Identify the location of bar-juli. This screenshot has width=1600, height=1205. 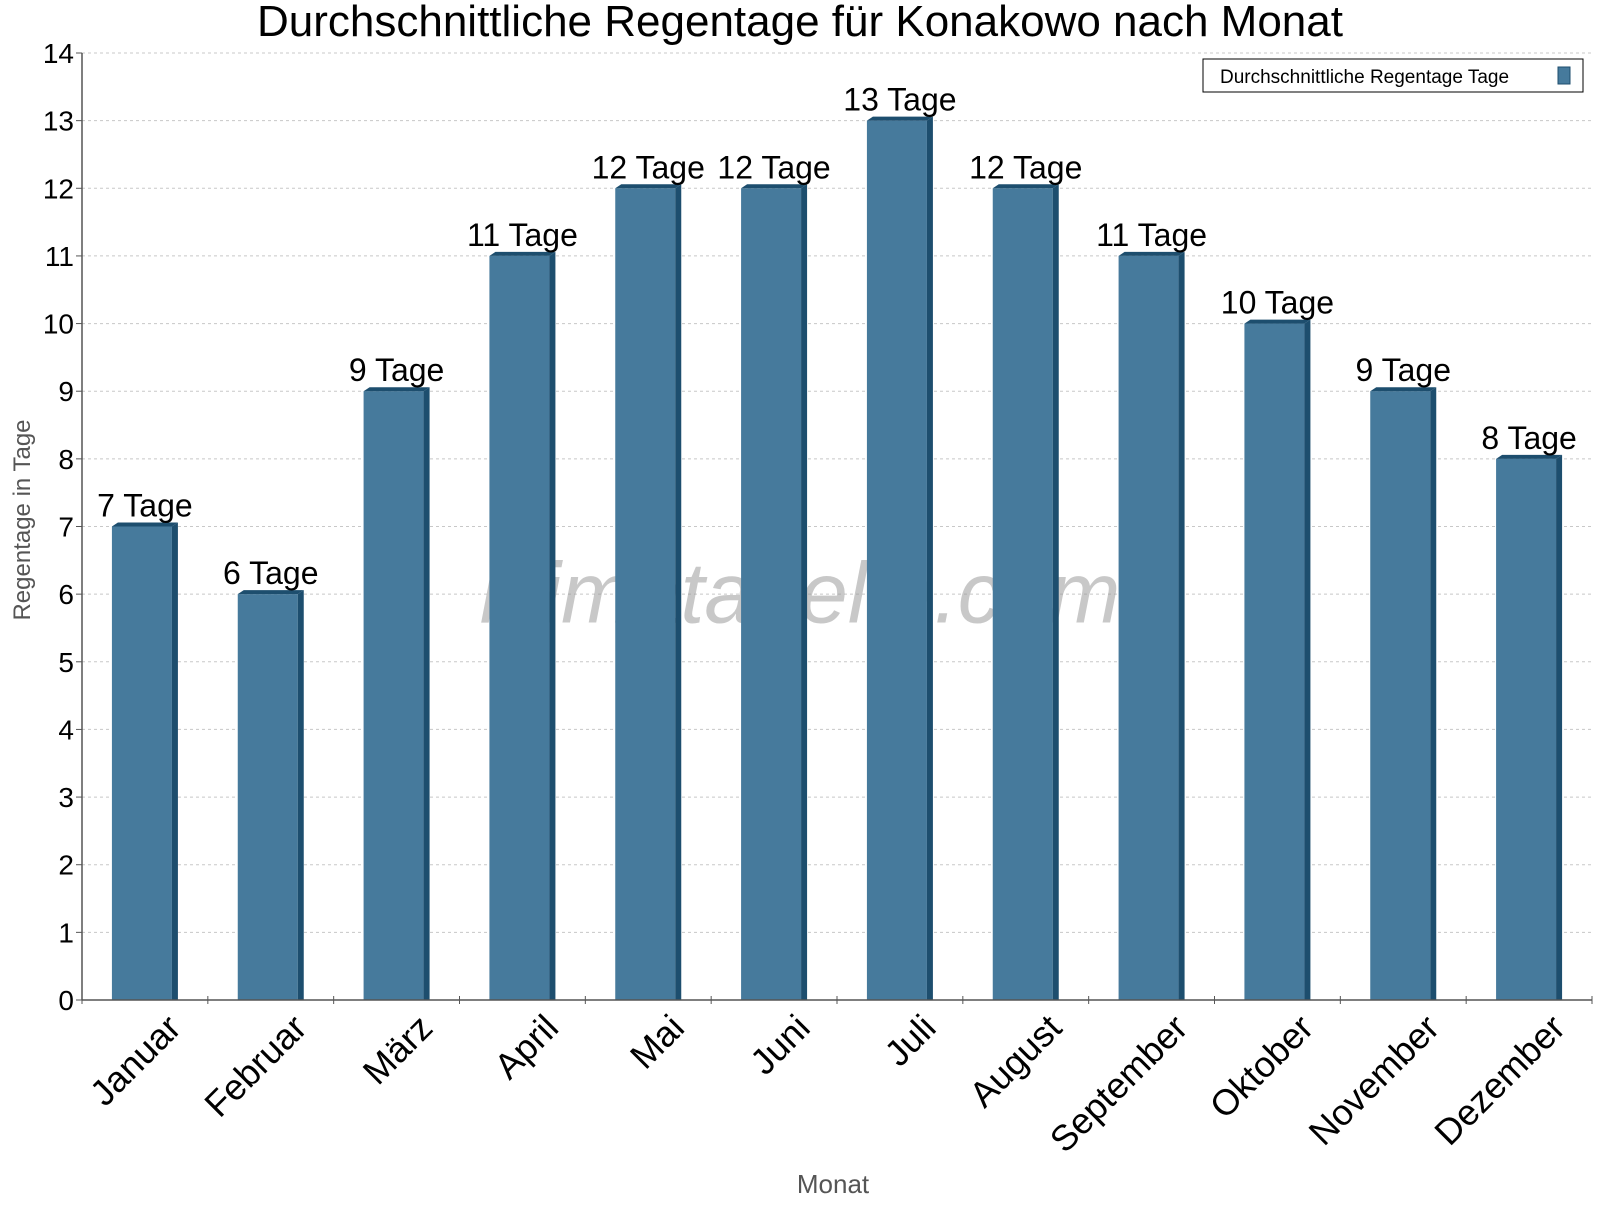
(899, 558).